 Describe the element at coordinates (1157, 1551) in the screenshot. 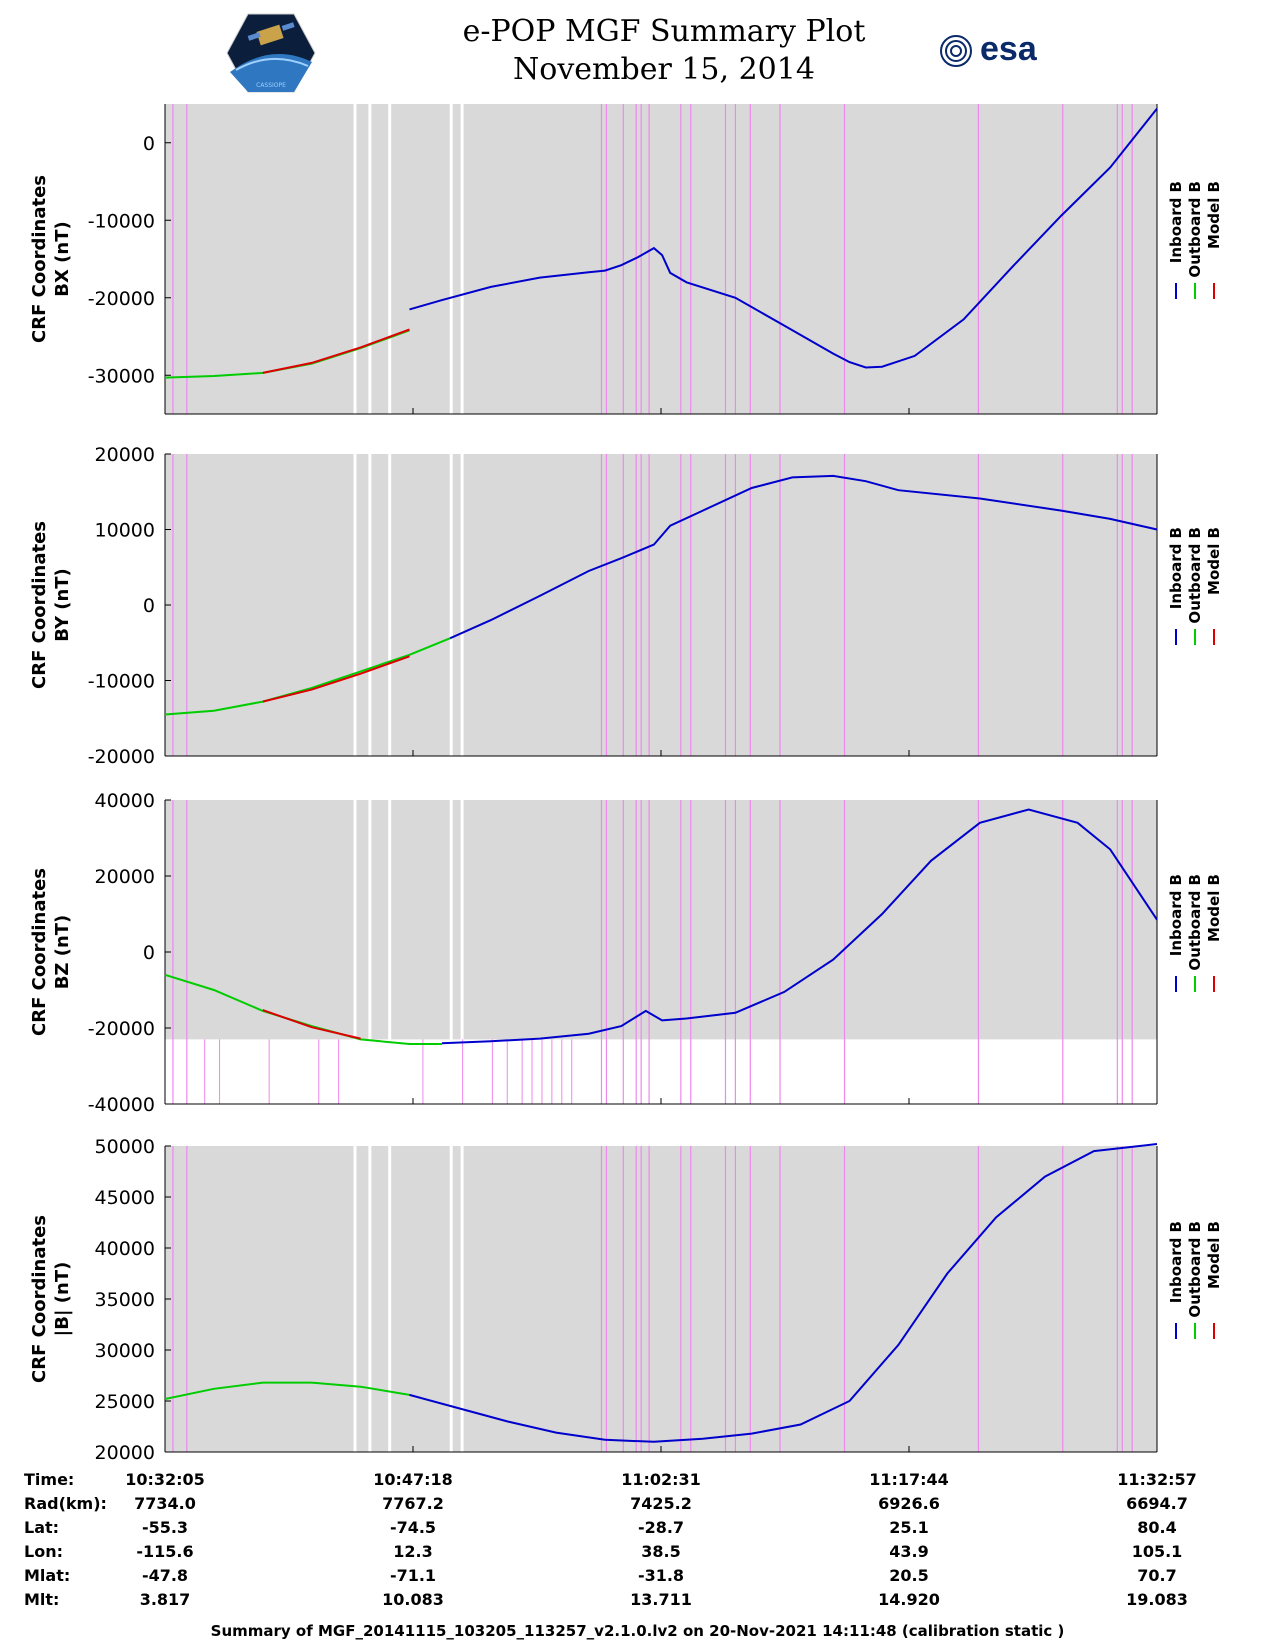

I see `info-cell: 105.1` at that location.